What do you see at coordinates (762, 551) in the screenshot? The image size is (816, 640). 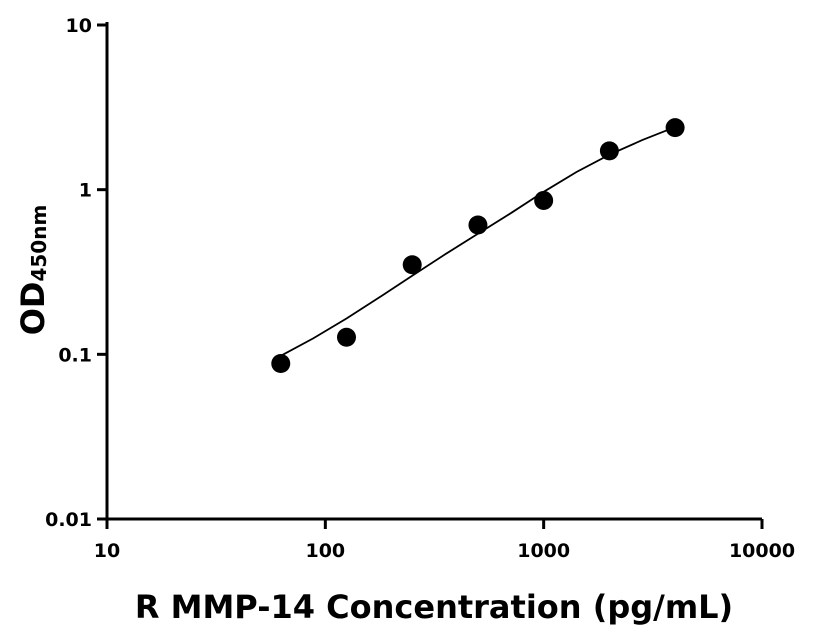 I see `x-tick-label: 10000` at bounding box center [762, 551].